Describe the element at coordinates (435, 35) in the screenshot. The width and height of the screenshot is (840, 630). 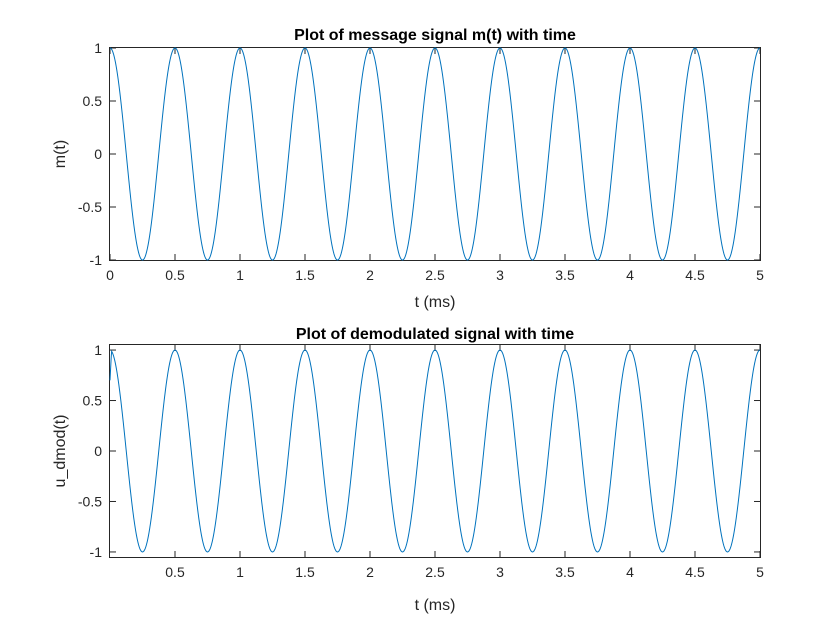
I see `chart-title: Plot of message signal m(t) with time` at that location.